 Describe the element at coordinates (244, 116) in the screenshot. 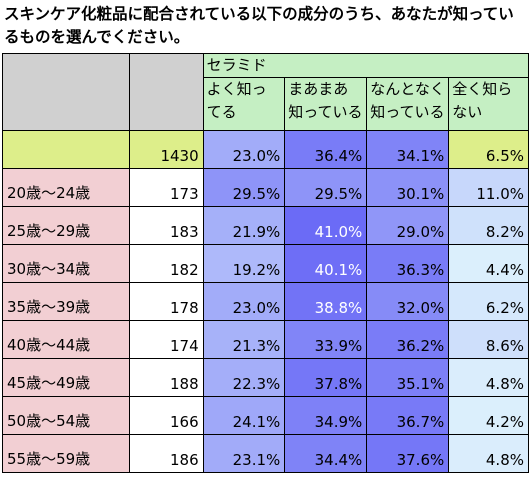

I see `column-header-line2: てる` at that location.